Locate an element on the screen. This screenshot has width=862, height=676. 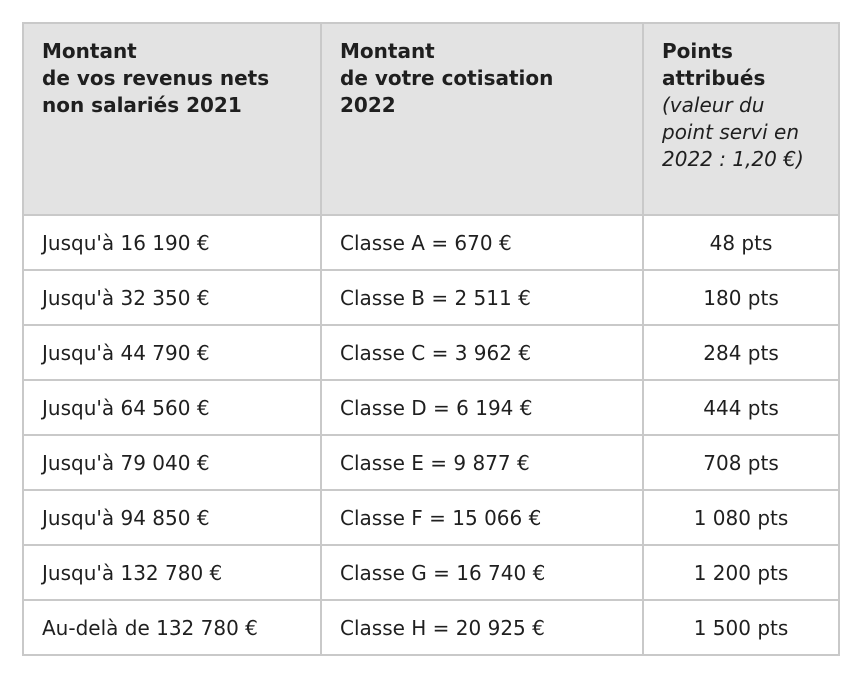
contribution-cell: Classe B = 2 511 € is located at coordinates (482, 297).